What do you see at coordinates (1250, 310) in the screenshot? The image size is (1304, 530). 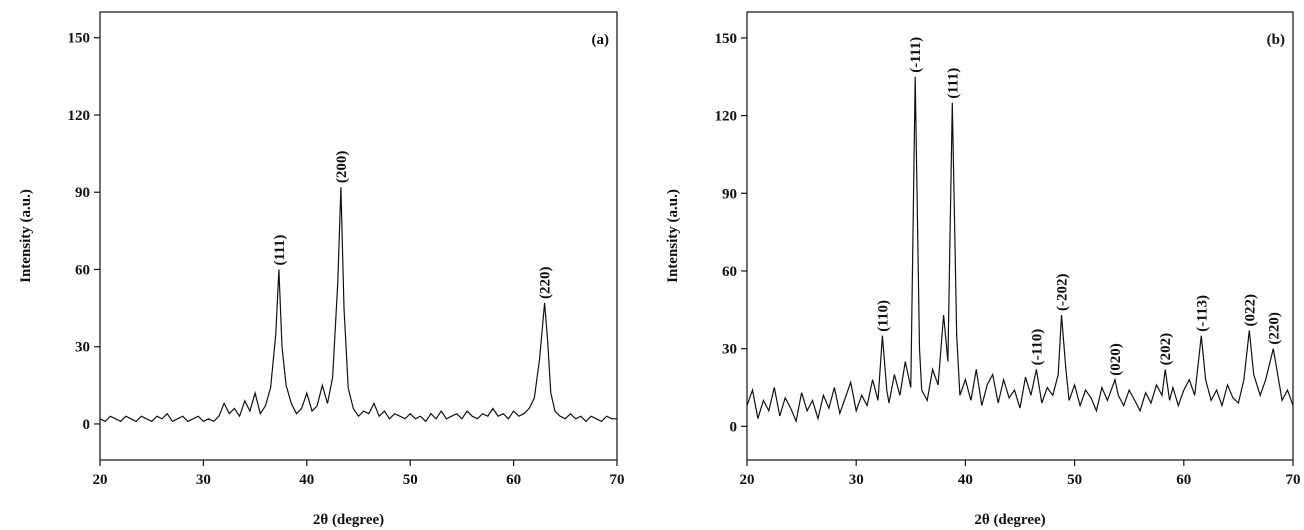 I see `peak-label: (022)` at bounding box center [1250, 310].